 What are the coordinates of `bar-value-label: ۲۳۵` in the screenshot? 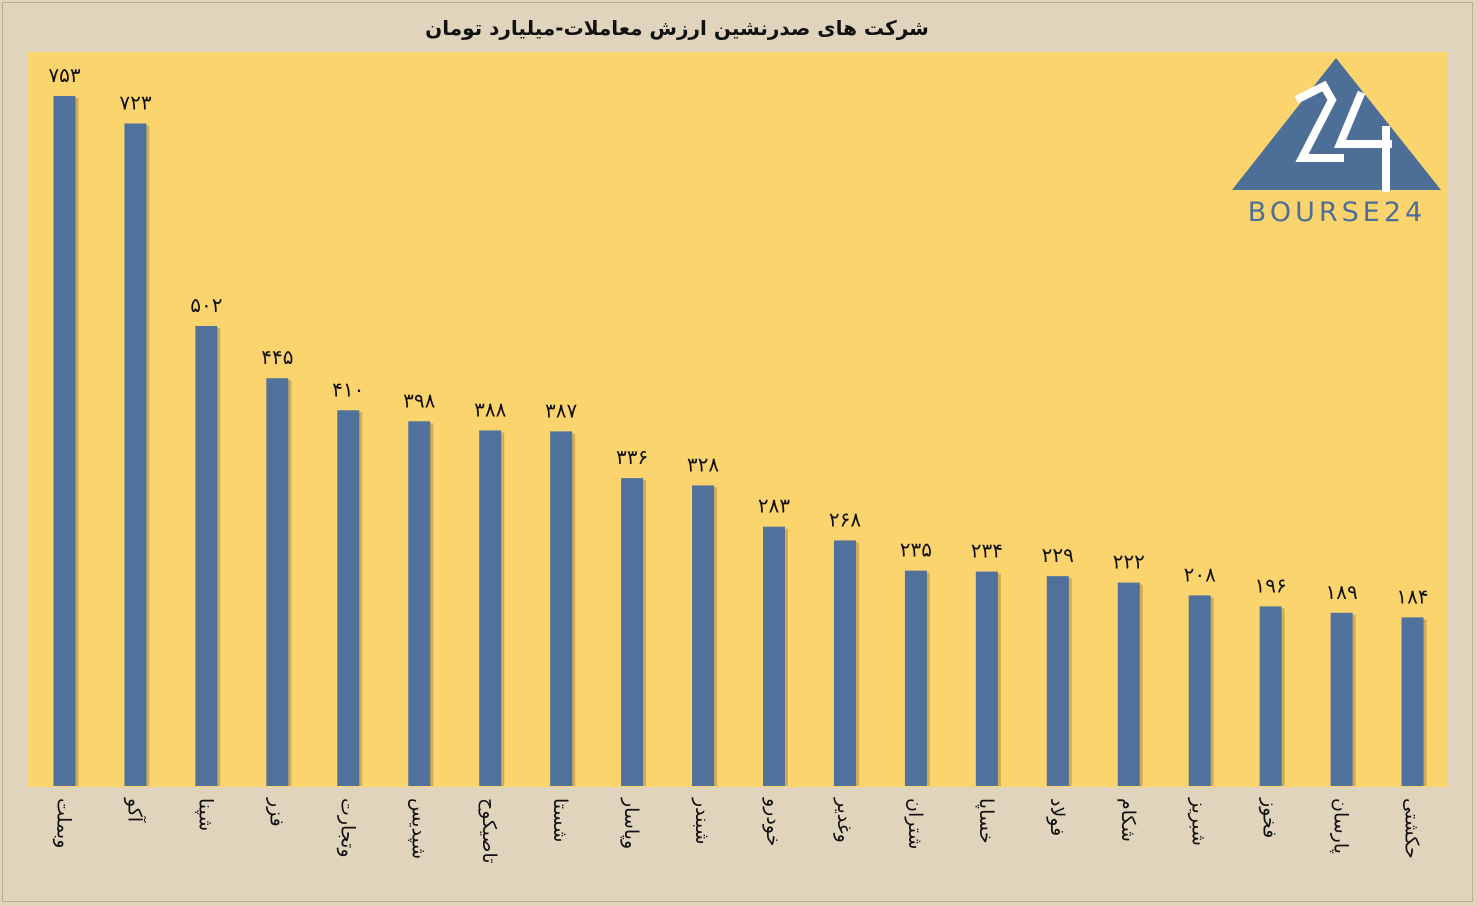 It's located at (916, 550).